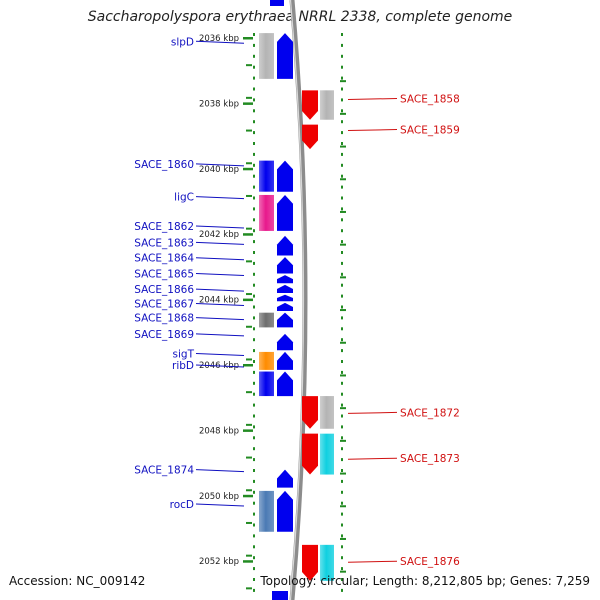  What do you see at coordinates (183, 366) in the screenshot?
I see `gene-label: ribD` at bounding box center [183, 366].